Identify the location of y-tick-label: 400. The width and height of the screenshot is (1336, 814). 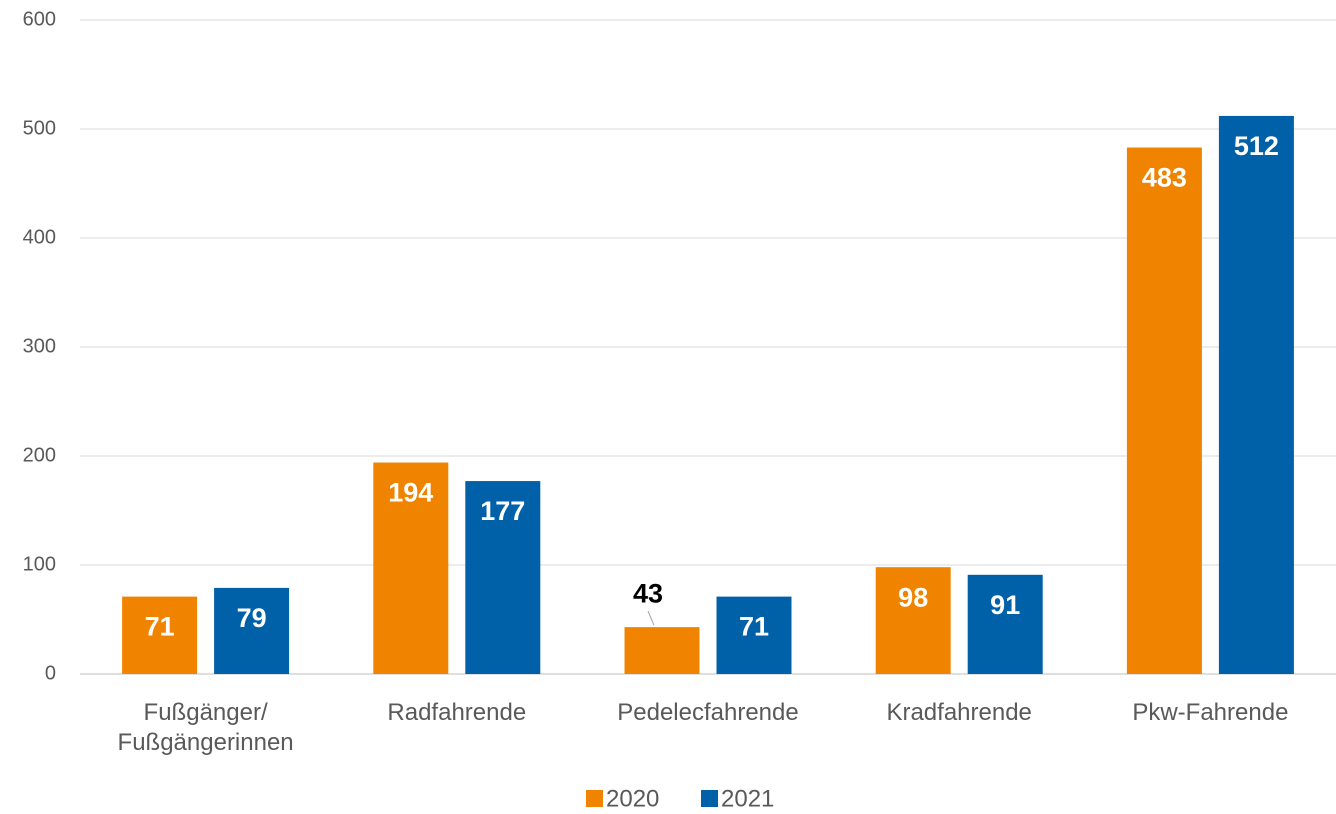
(39, 237).